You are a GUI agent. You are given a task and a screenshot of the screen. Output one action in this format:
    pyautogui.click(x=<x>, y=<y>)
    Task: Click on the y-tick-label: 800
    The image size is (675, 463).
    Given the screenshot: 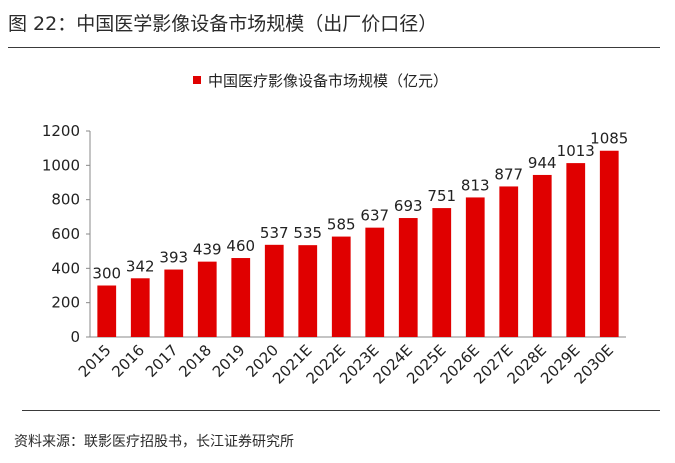 What is the action you would take?
    pyautogui.click(x=65, y=200)
    